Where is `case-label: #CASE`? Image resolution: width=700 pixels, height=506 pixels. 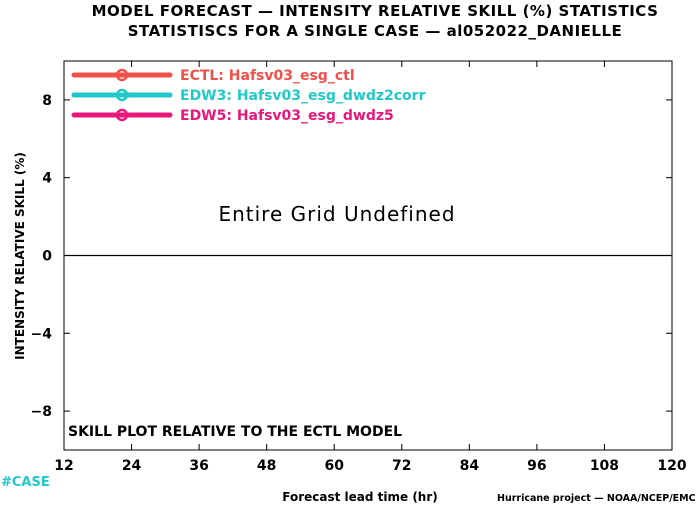
case-label: #CASE is located at coordinates (25, 482).